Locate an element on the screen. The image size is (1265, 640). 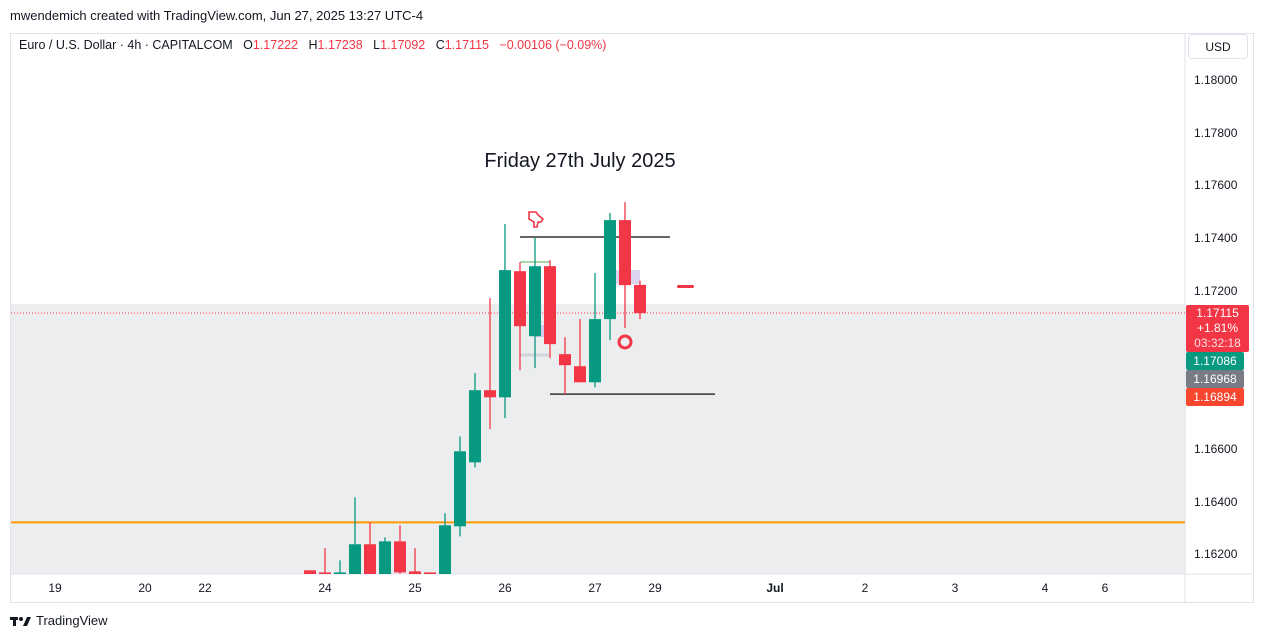
price-tick: 1.17400 is located at coordinates (1216, 238).